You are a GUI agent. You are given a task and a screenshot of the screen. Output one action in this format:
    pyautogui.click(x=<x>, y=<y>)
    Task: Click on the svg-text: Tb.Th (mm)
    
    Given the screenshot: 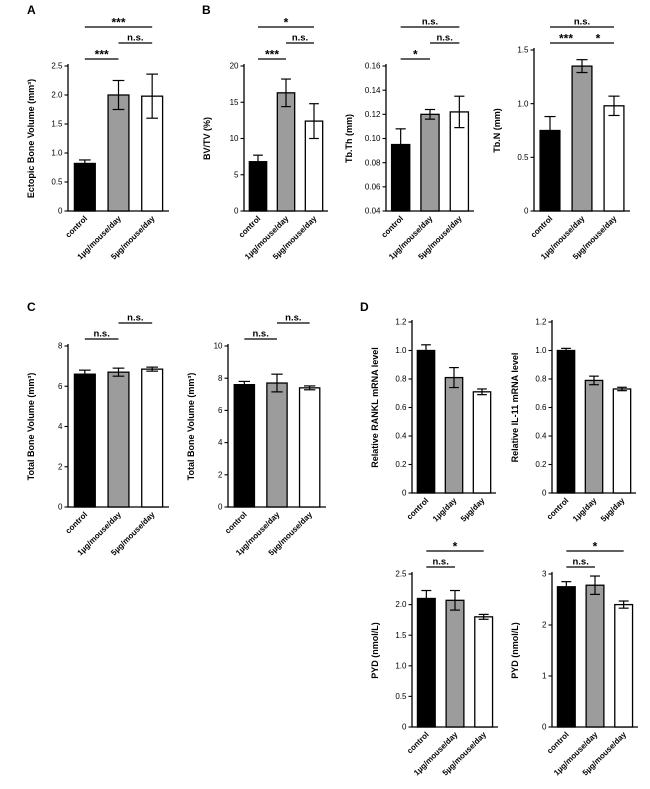 What is the action you would take?
    pyautogui.click(x=349, y=138)
    